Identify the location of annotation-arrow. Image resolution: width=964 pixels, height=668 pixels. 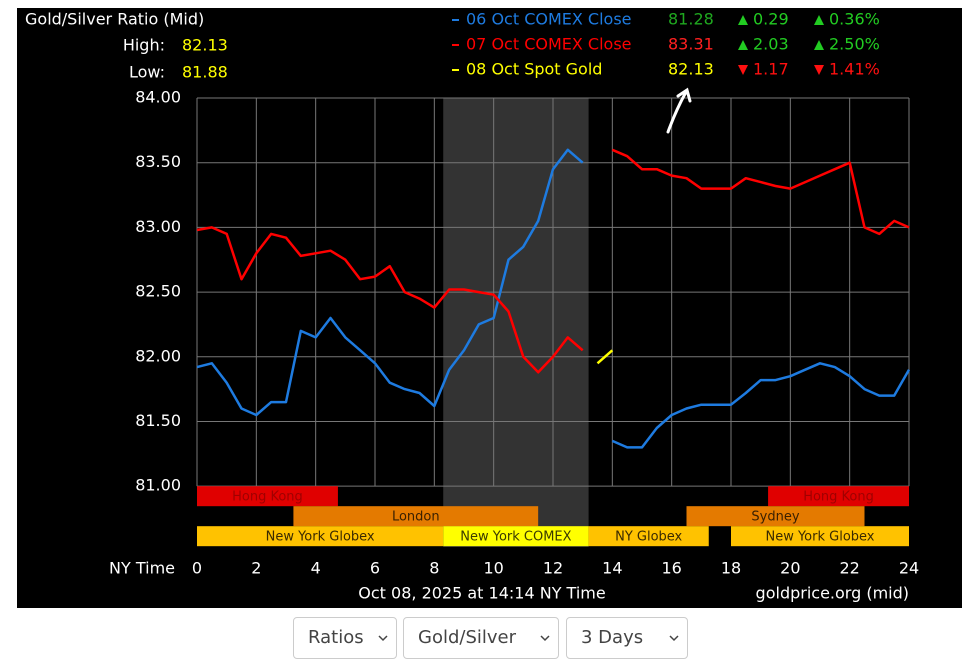
(679, 110).